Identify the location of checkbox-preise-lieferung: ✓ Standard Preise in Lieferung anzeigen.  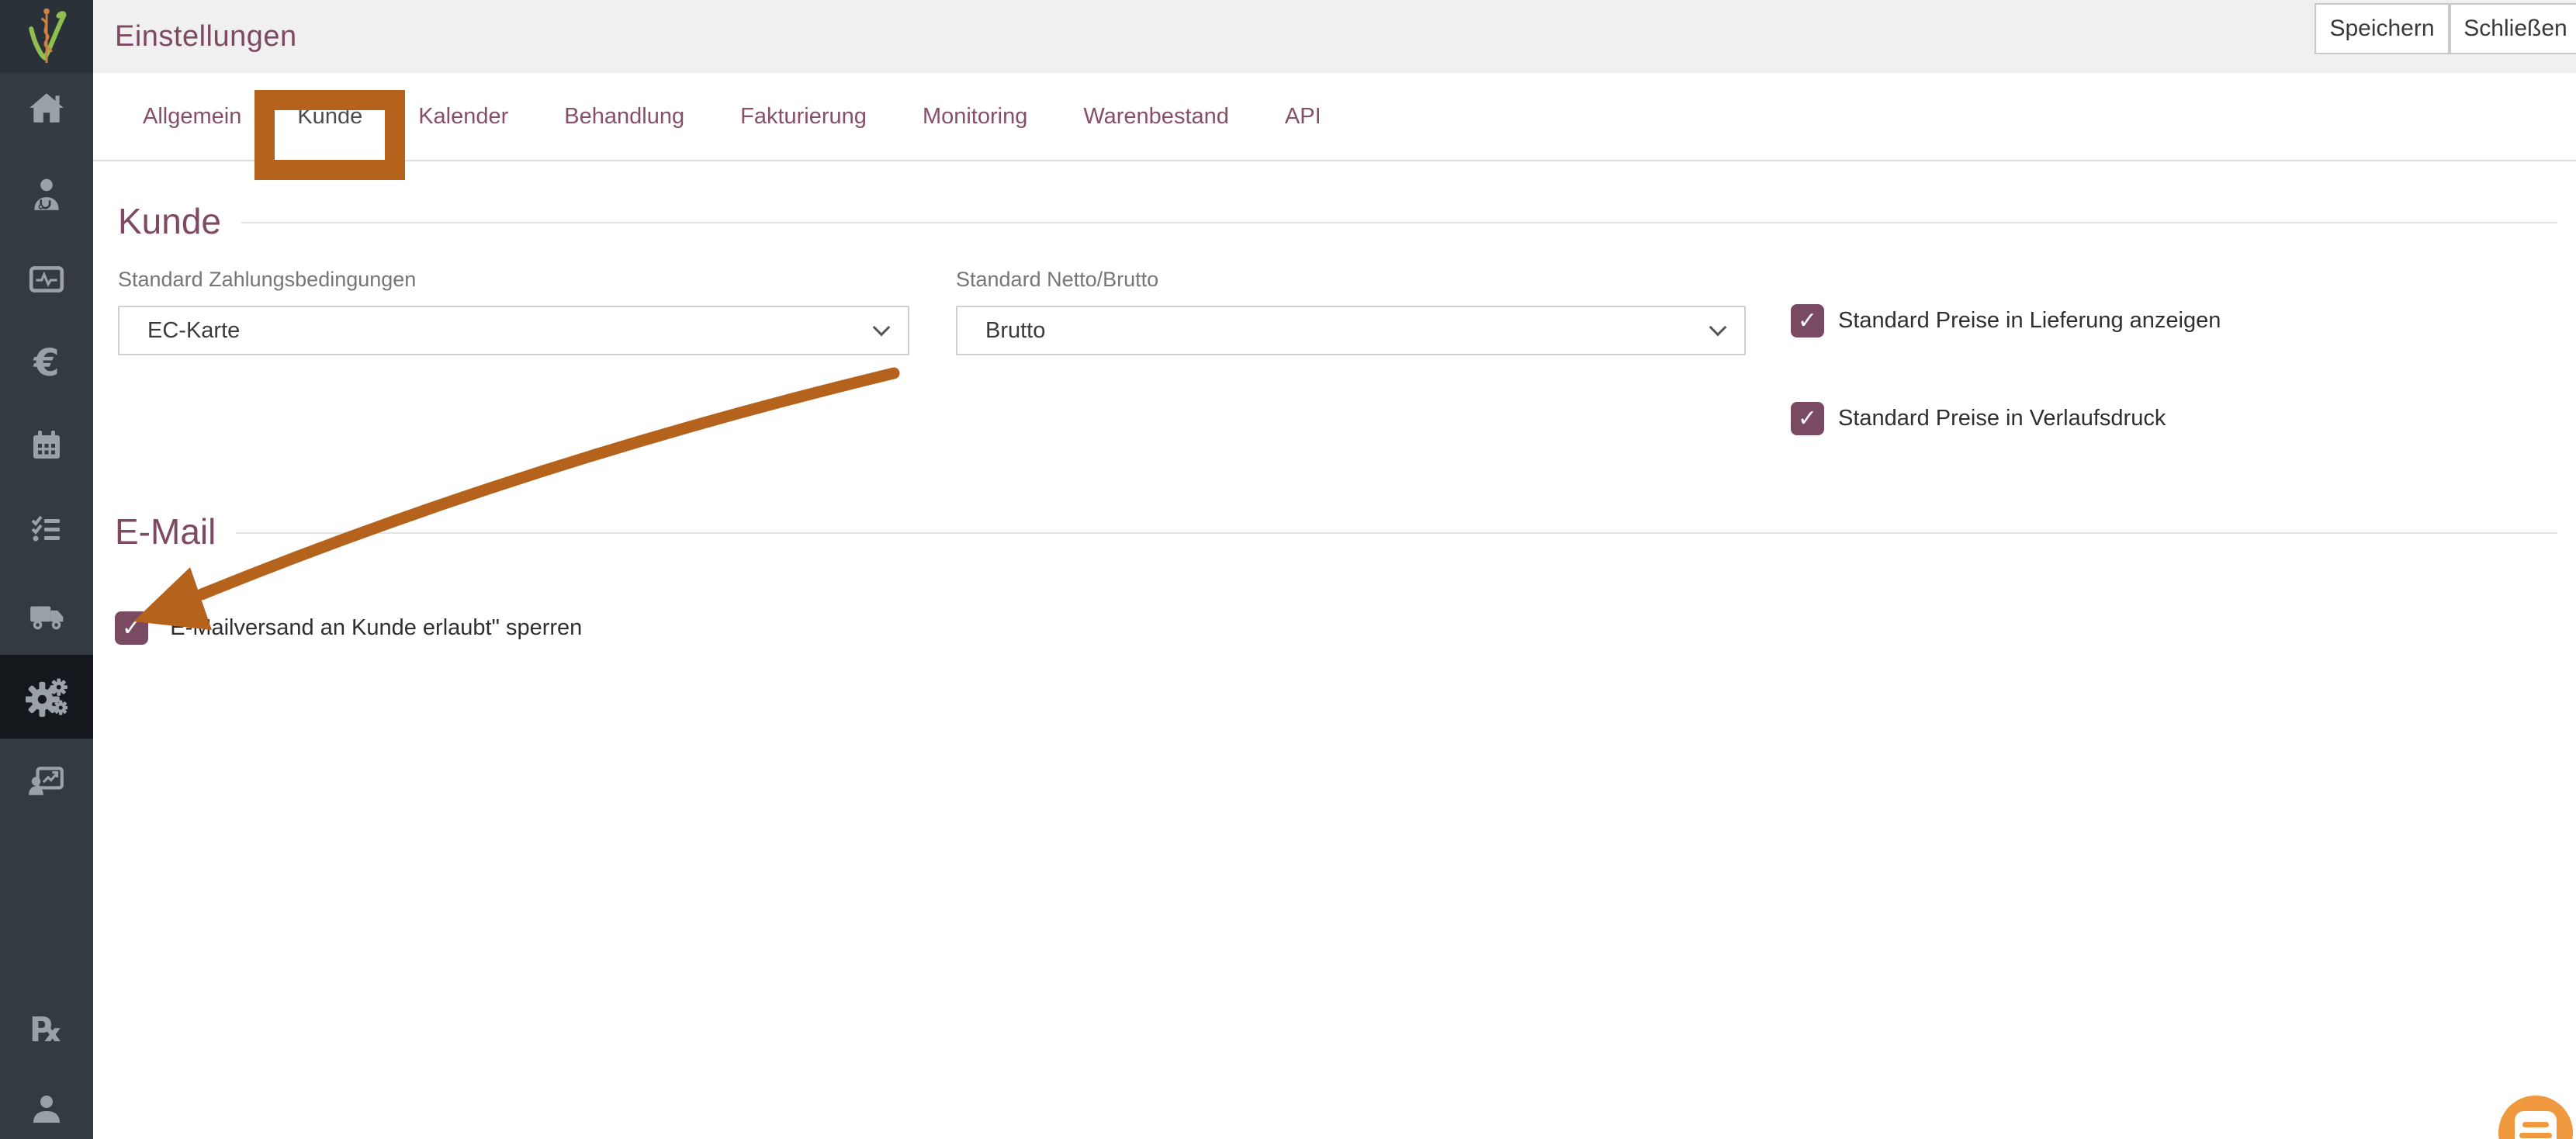
(2006, 321).